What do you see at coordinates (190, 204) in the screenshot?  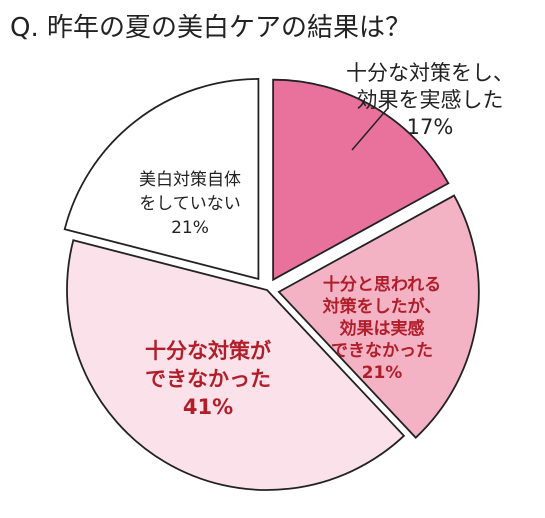 I see `slice-label-line: をしていない` at bounding box center [190, 204].